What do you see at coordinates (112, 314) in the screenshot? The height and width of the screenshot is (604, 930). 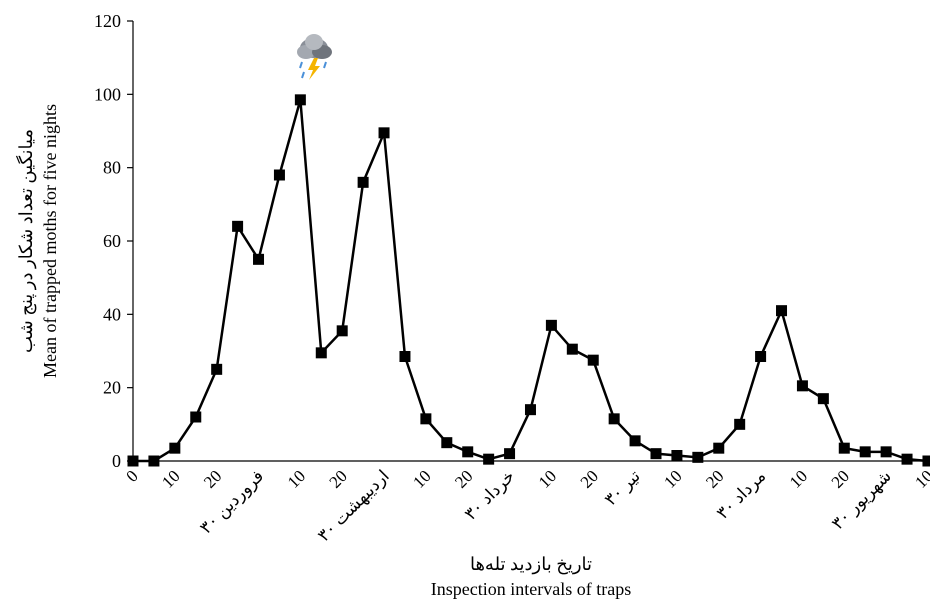 I see `y-tick-label: 40` at bounding box center [112, 314].